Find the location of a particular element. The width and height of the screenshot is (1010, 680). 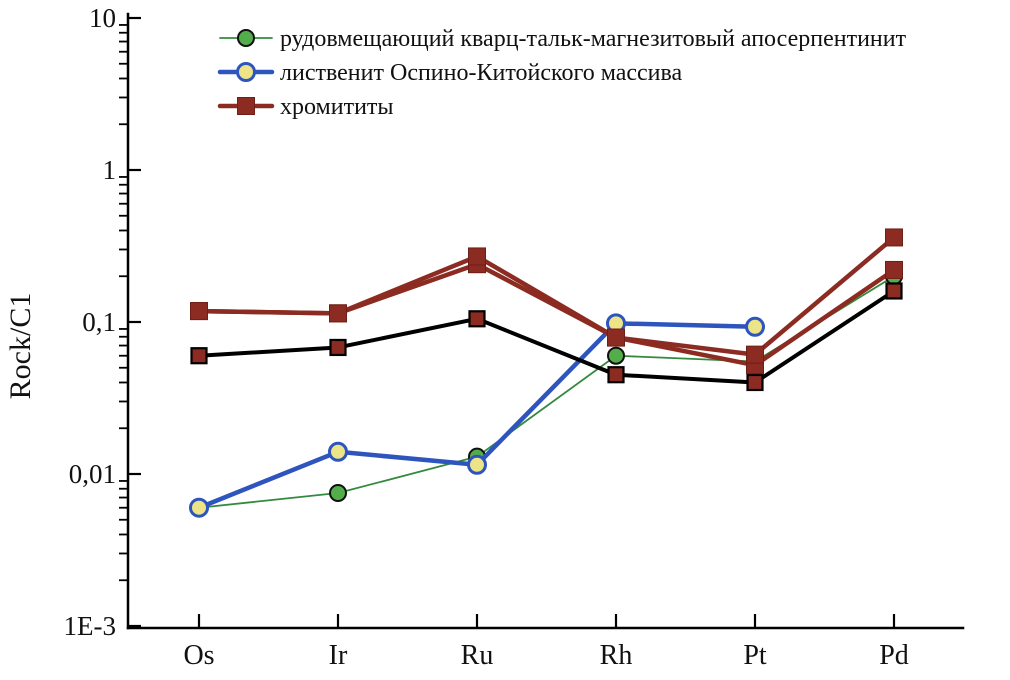

x-tick-label-ru: Ru is located at coordinates (477, 655).